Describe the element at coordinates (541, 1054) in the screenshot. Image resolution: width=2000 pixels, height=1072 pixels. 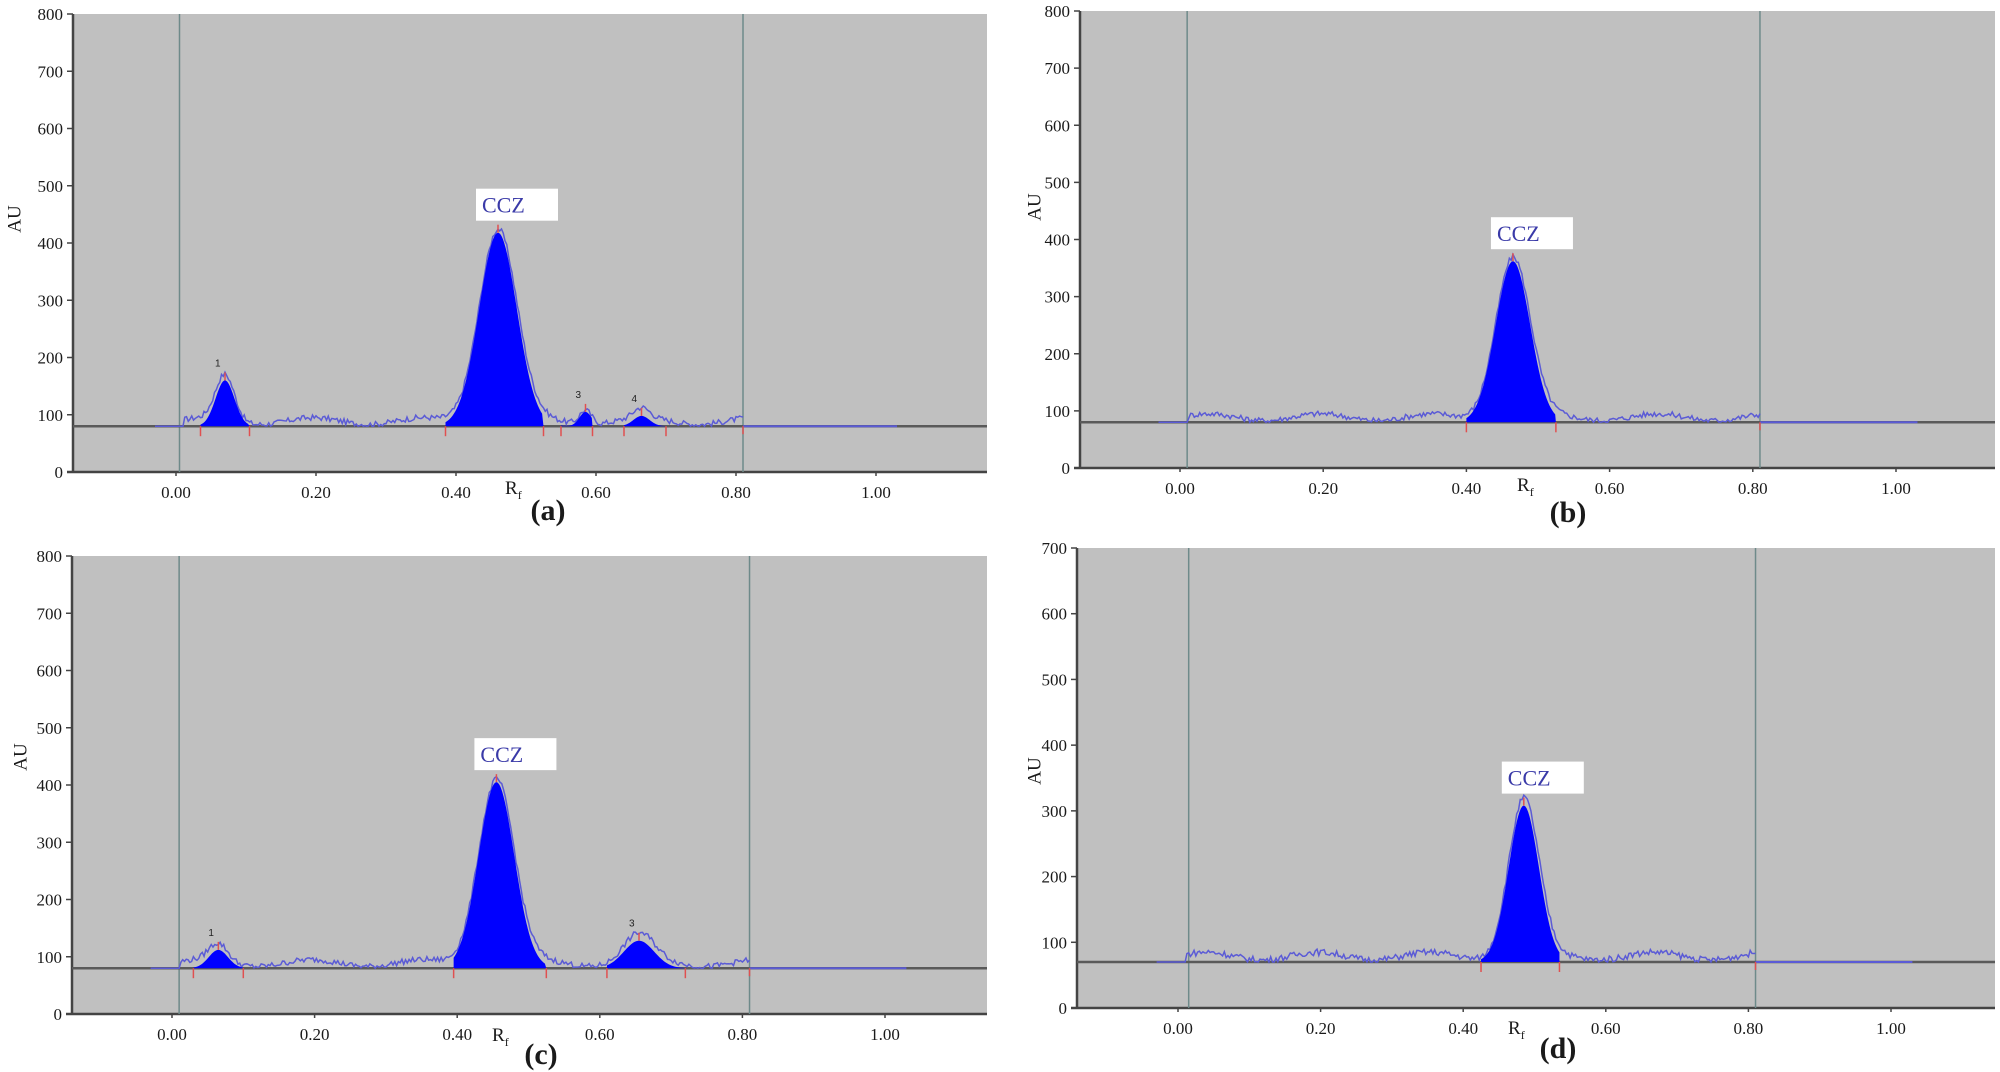
I see `panel-label: (c)` at that location.